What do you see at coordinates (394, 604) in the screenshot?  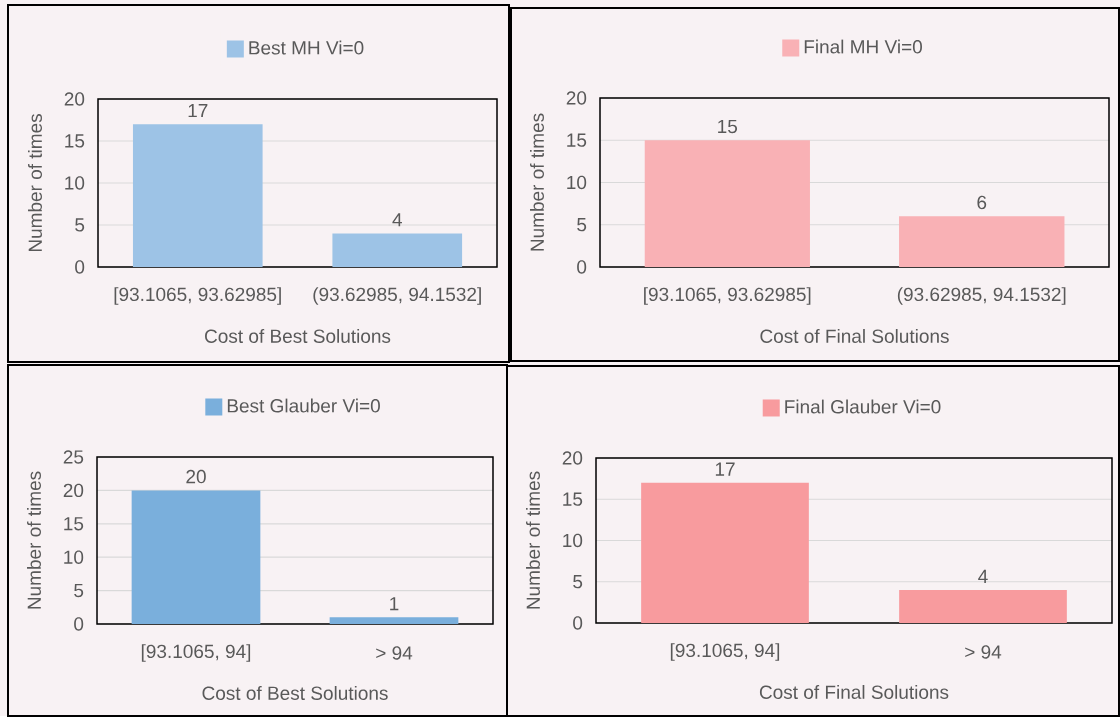 I see `data-label: 1` at bounding box center [394, 604].